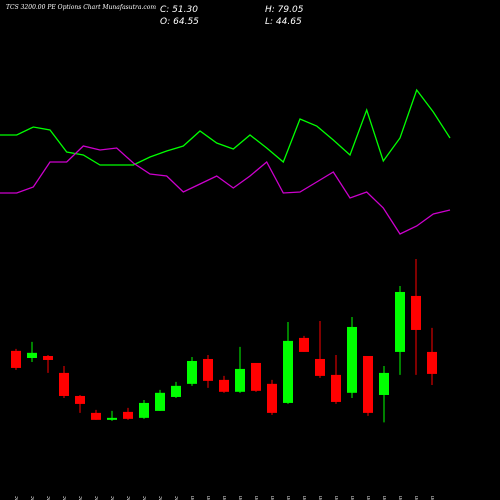  What do you see at coordinates (179, 10) in the screenshot?
I see `info-close: C: 51.30` at bounding box center [179, 10].